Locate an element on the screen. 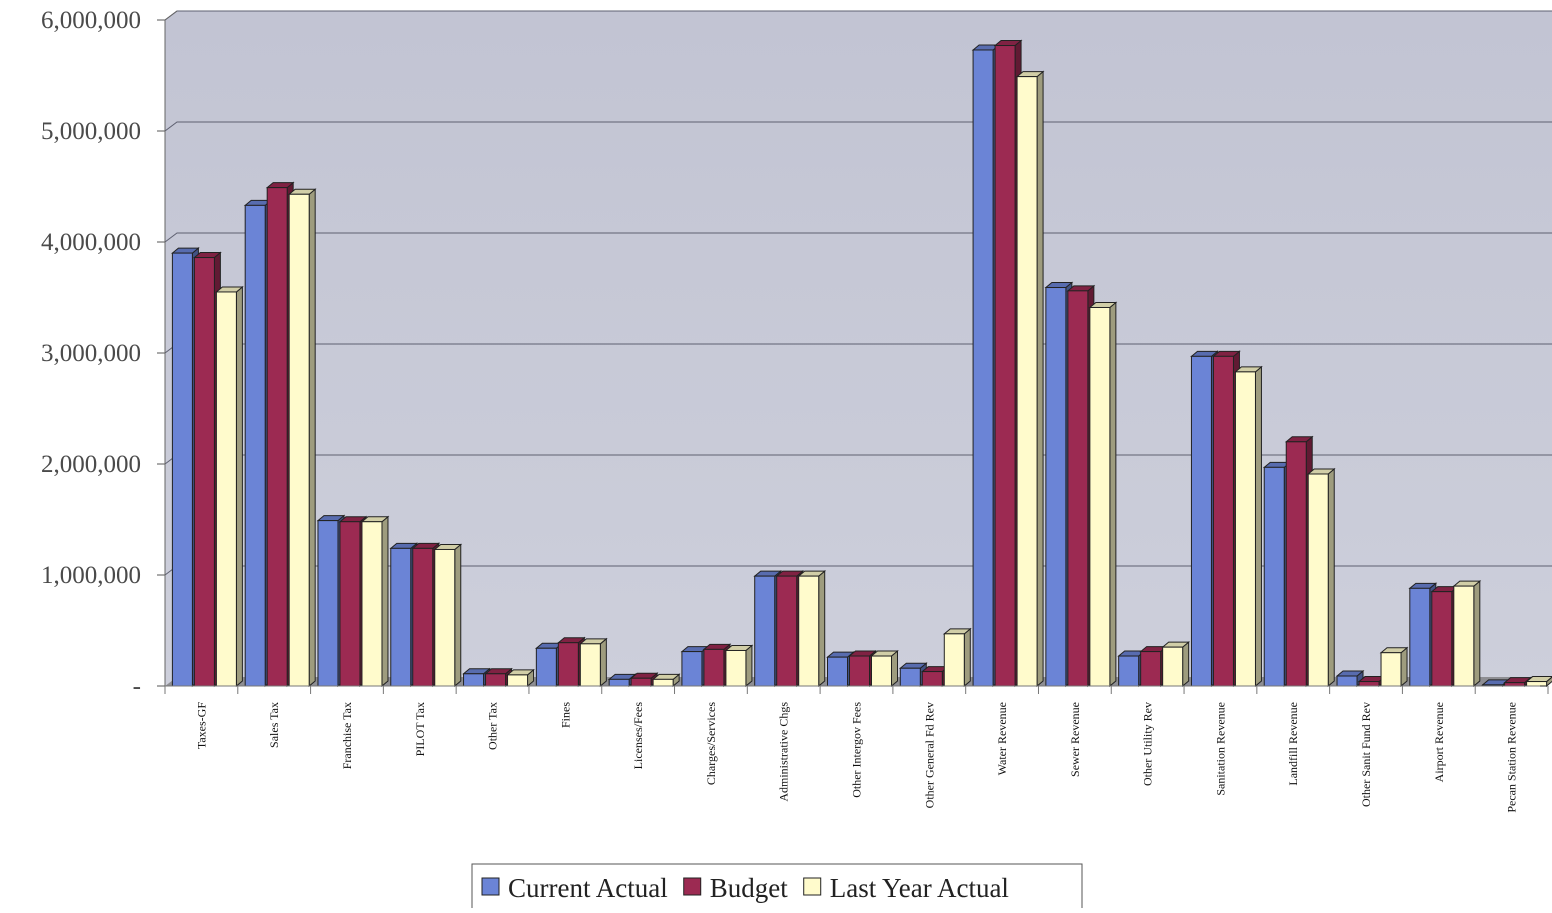 The image size is (1552, 913). x-tick-label: Other Sanit Fund Rev is located at coordinates (1366, 754).